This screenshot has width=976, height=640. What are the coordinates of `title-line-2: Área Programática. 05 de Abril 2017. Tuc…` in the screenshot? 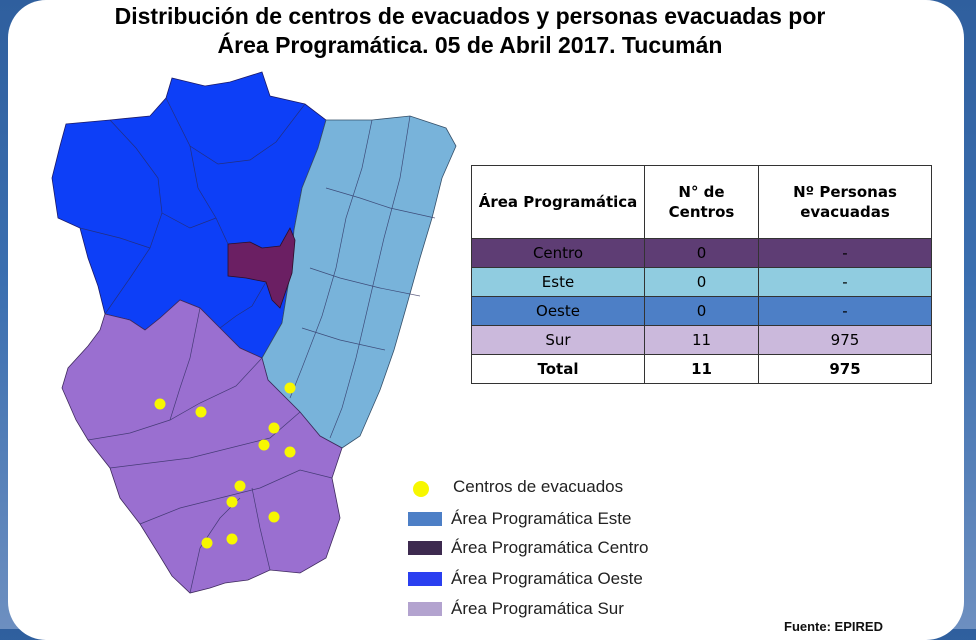 It's located at (470, 45).